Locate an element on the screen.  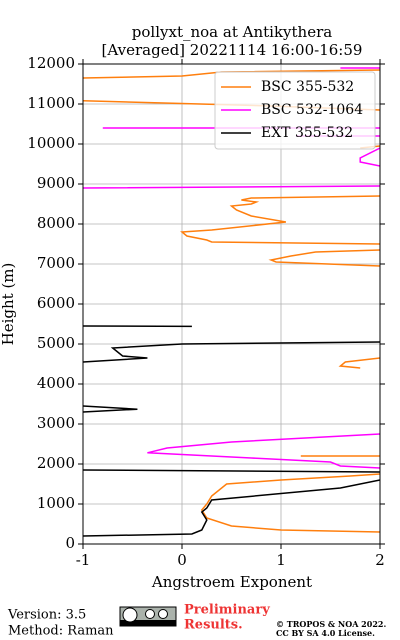
legend-label: EXT 355-532 is located at coordinates (307, 133).